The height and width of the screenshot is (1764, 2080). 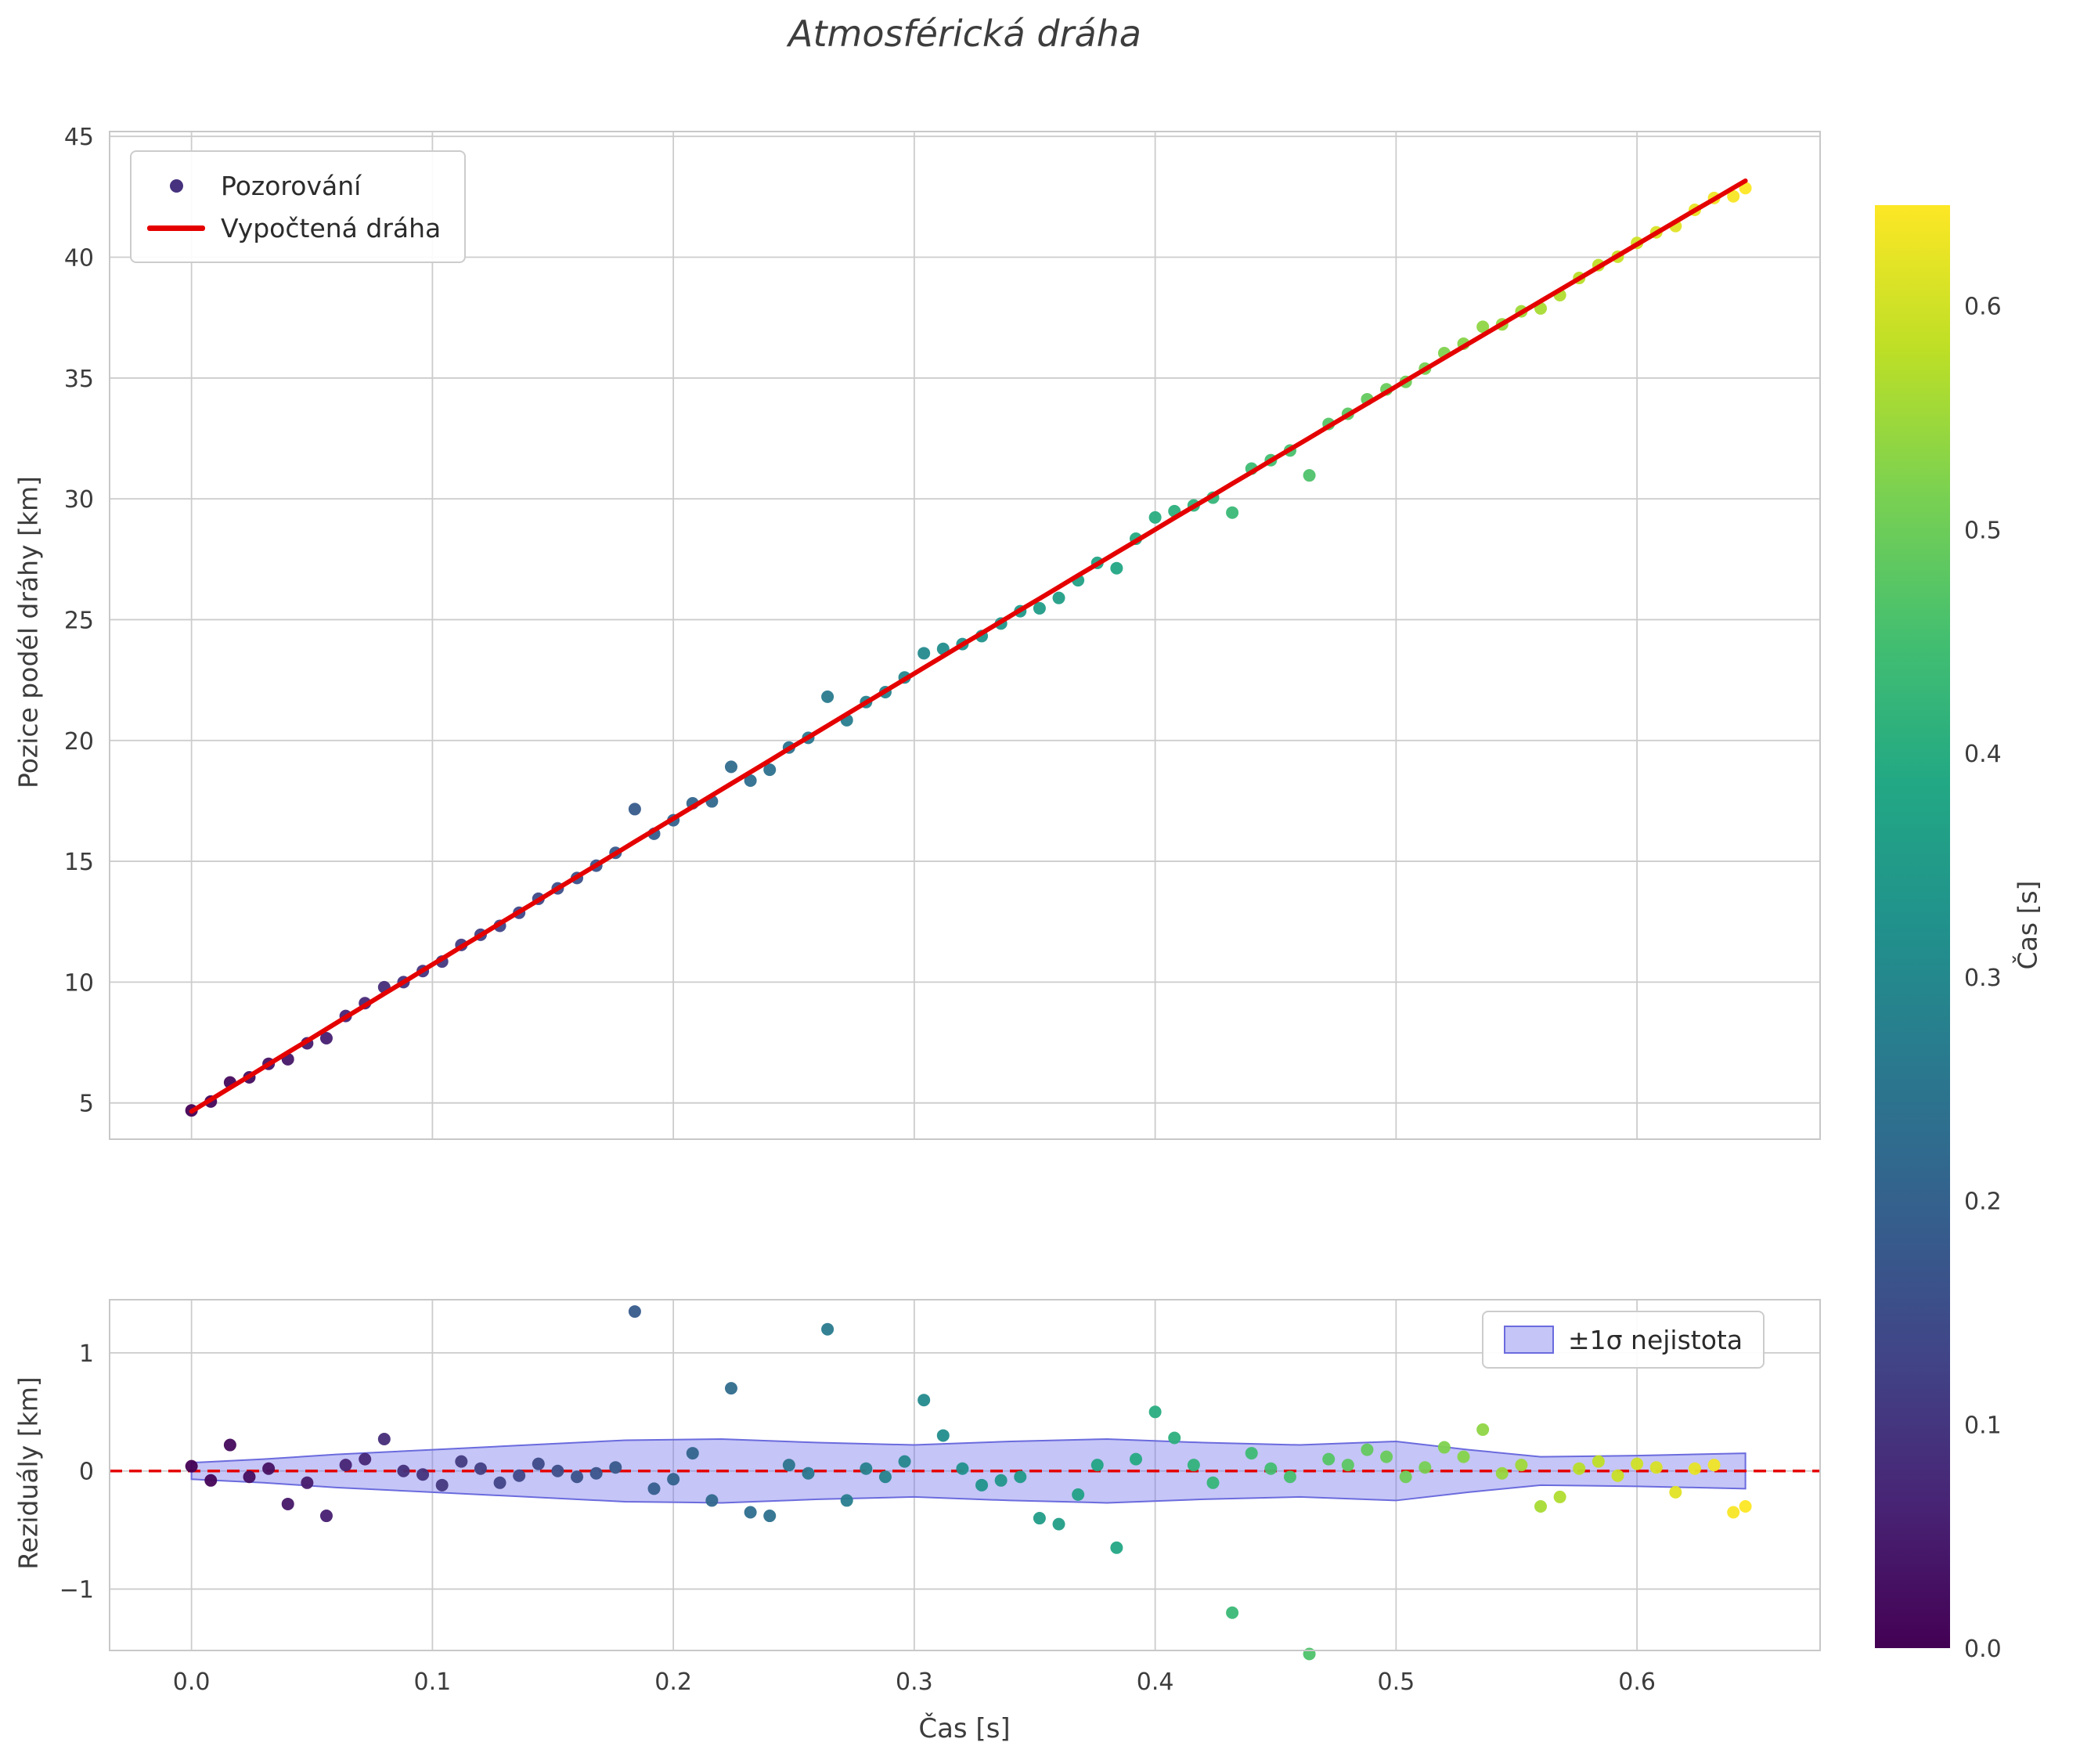 What do you see at coordinates (331, 227) in the screenshot?
I see `legend-label-fit: Vypočtená dráha` at bounding box center [331, 227].